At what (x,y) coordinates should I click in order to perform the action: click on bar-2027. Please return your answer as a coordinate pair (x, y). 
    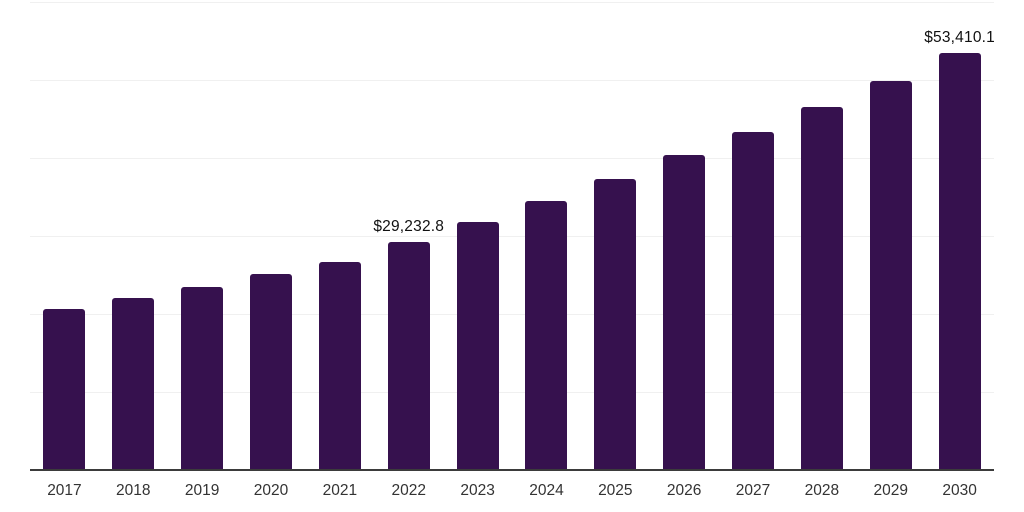
    Looking at the image, I should click on (753, 301).